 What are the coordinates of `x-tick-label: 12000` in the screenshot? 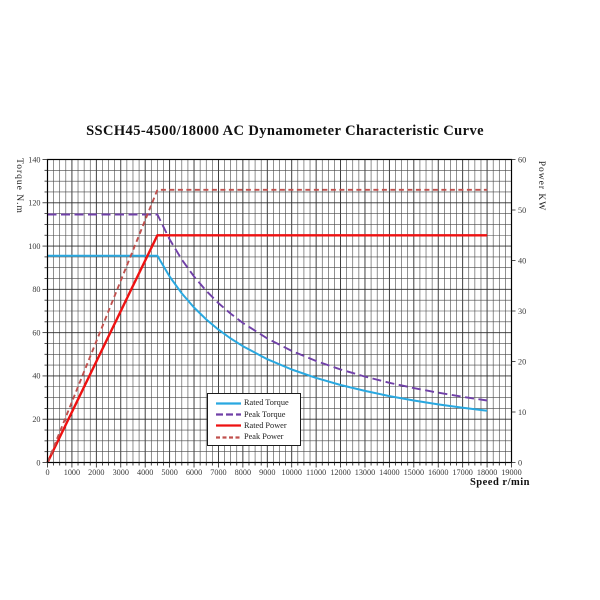 It's located at (340, 472).